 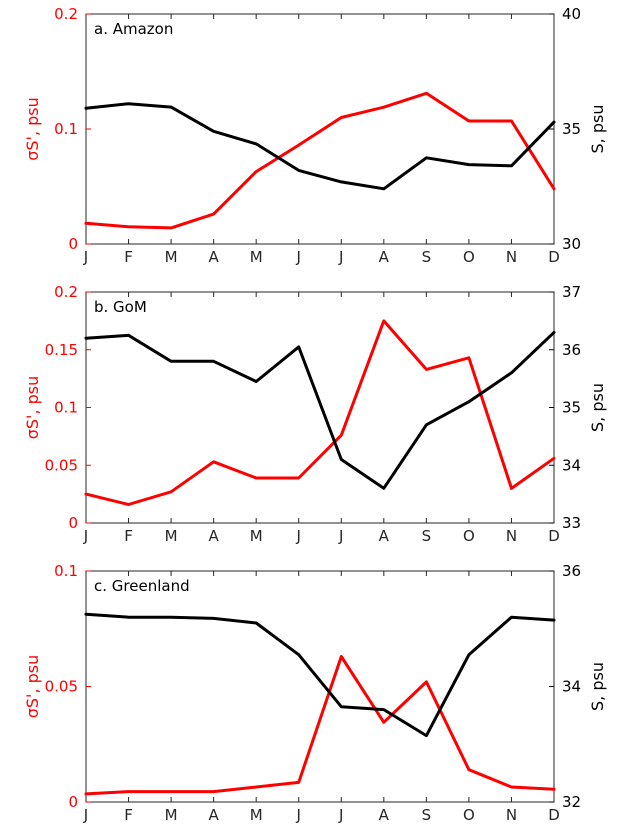 What do you see at coordinates (571, 14) in the screenshot?
I see `y-right-tick-label: 40` at bounding box center [571, 14].